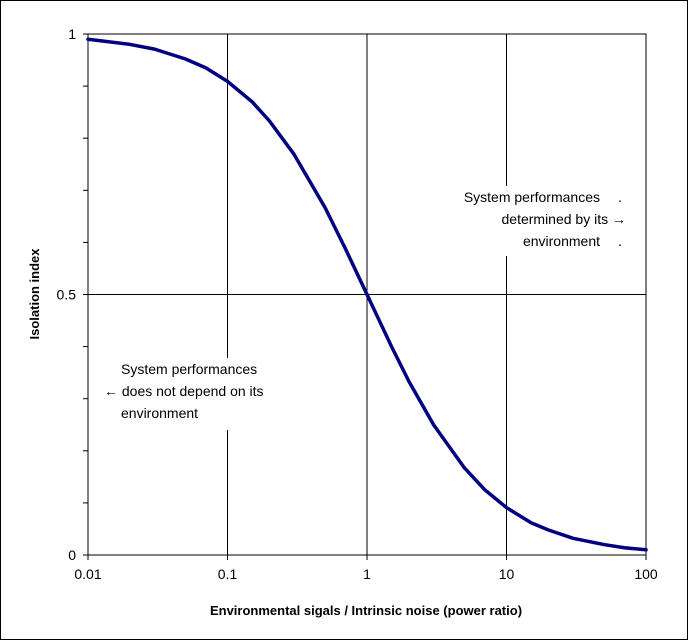  What do you see at coordinates (72, 555) in the screenshot?
I see `y-tick-label: 0` at bounding box center [72, 555].